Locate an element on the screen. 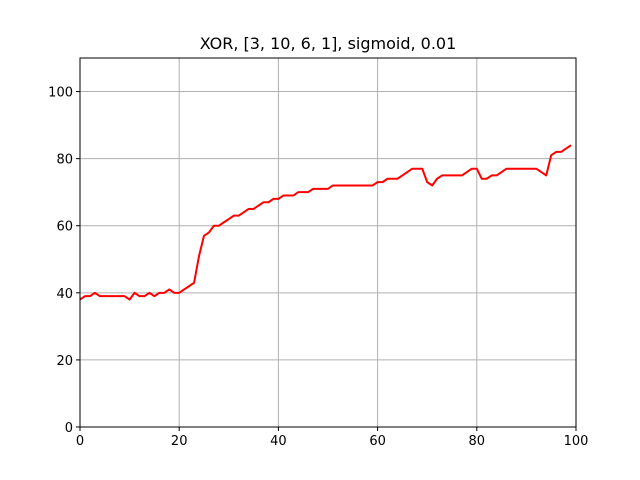 The width and height of the screenshot is (640, 480). x-tick-label: 60 is located at coordinates (377, 441).